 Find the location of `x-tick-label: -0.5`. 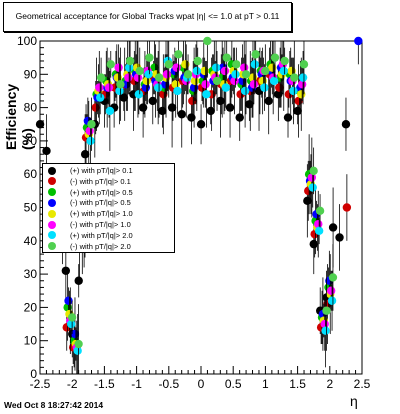

x-tick-label: -0.5 is located at coordinates (168, 384).